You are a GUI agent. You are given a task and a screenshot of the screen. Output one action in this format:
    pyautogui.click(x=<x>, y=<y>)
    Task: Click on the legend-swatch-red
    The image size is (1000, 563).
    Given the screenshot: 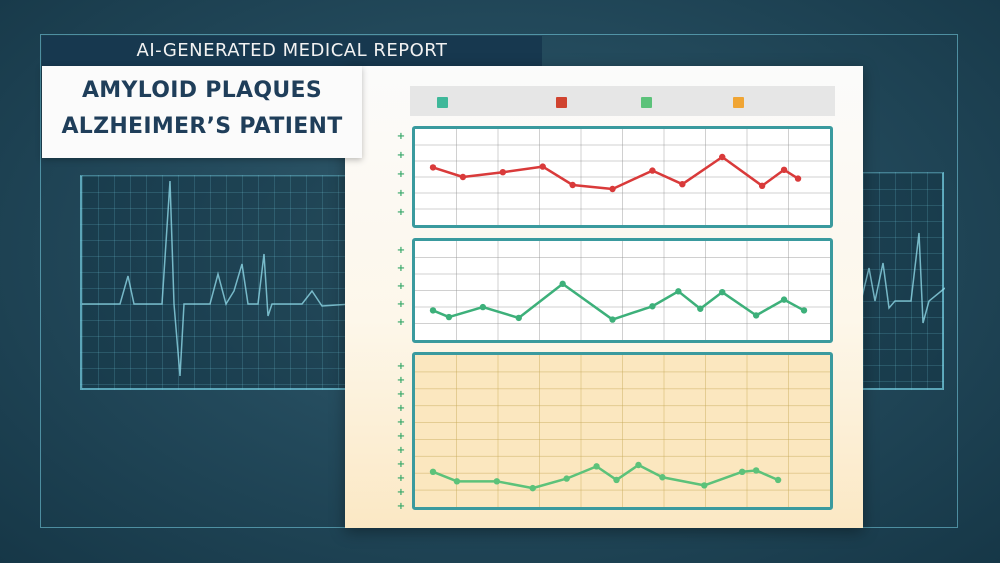 What is the action you would take?
    pyautogui.click(x=561, y=102)
    